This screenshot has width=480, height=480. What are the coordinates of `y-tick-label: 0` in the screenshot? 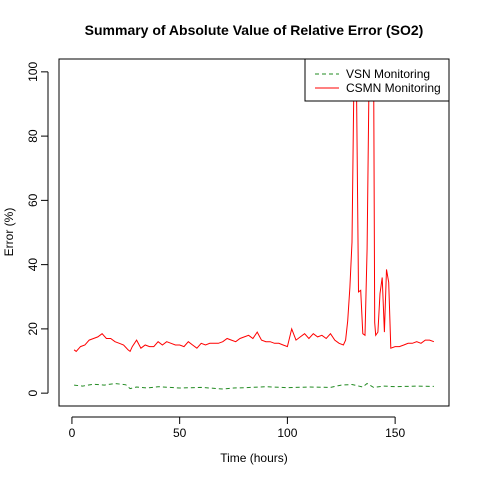 It's located at (33, 392).